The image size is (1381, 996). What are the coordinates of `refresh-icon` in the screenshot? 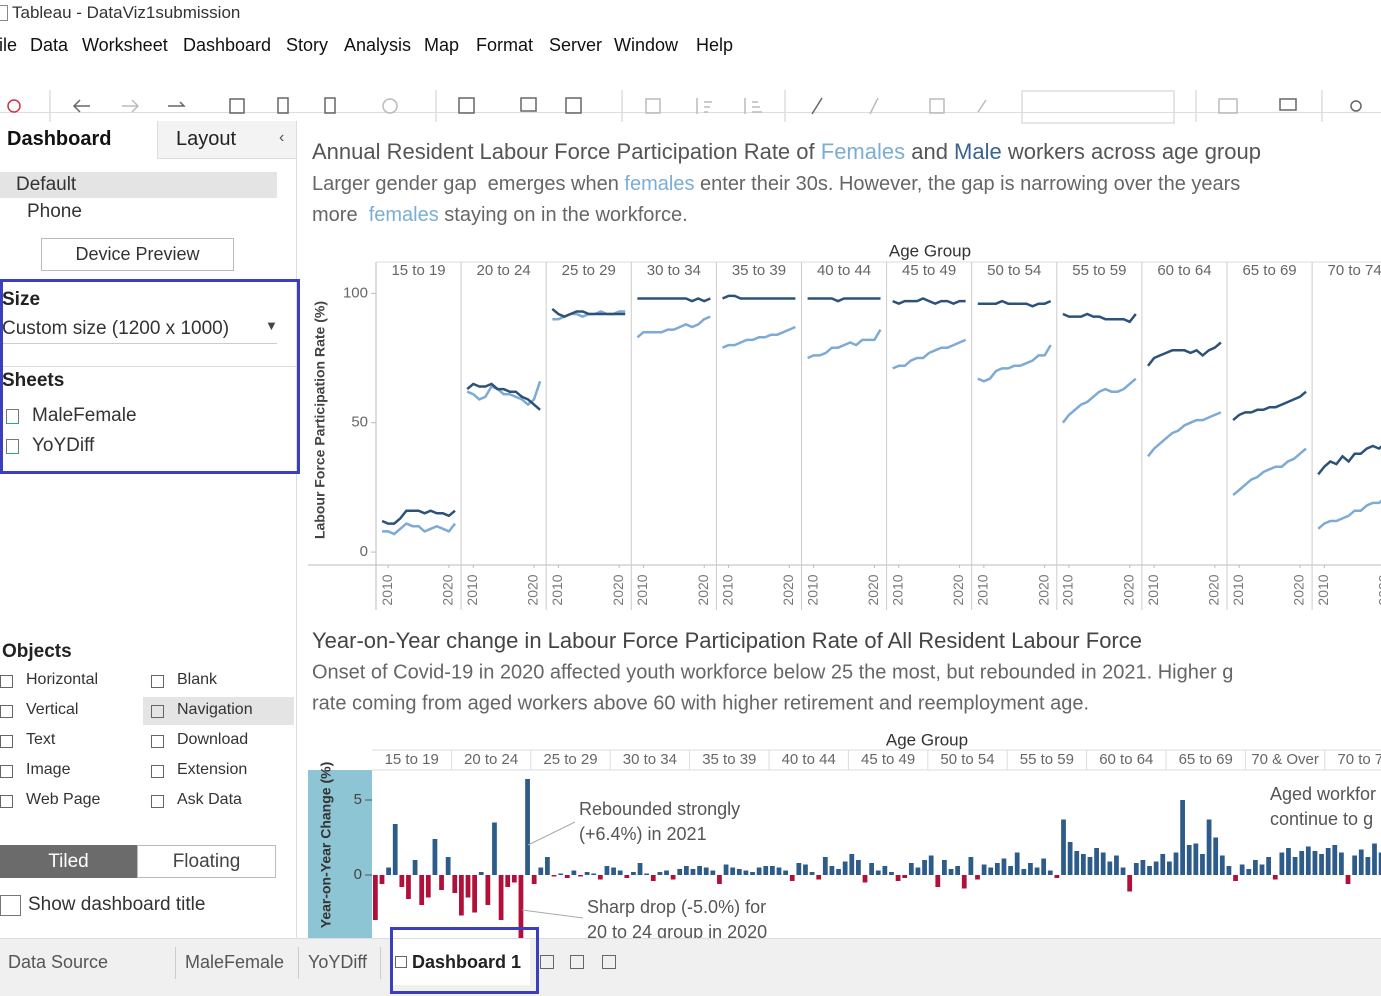 It's located at (390, 106).